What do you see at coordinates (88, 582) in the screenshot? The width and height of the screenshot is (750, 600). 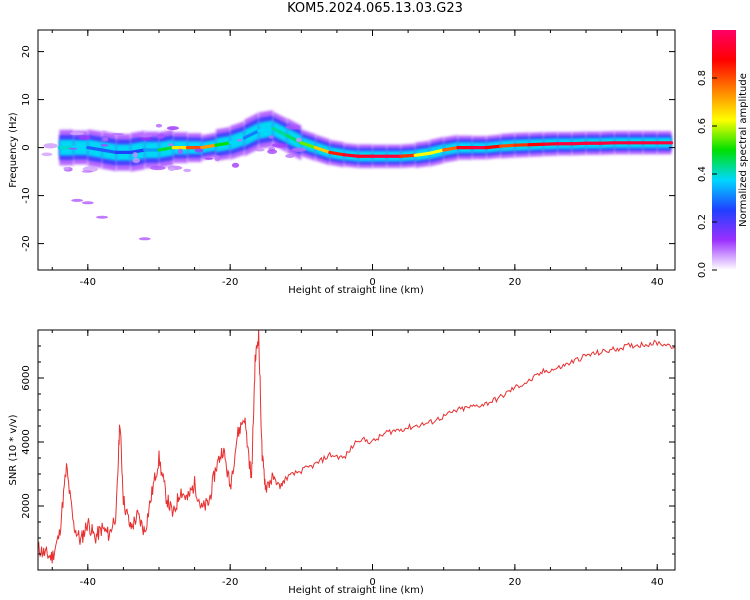 I see `snr-x-tick-label: -40` at bounding box center [88, 582].